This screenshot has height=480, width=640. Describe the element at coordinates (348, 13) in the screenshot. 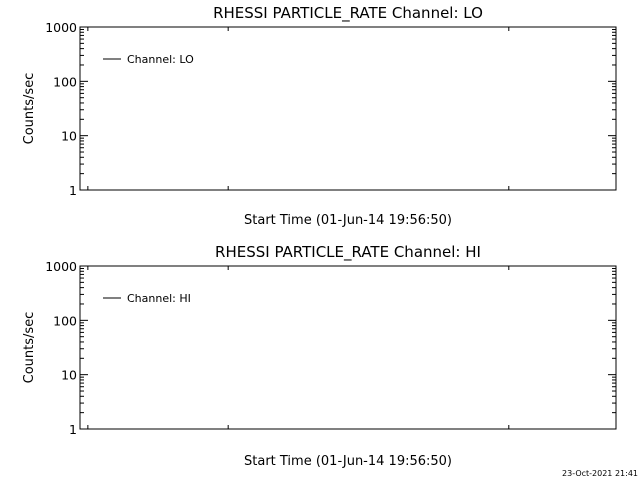

I see `chart-title: RHESSI PARTICLE_RATE Channel: LO` at that location.